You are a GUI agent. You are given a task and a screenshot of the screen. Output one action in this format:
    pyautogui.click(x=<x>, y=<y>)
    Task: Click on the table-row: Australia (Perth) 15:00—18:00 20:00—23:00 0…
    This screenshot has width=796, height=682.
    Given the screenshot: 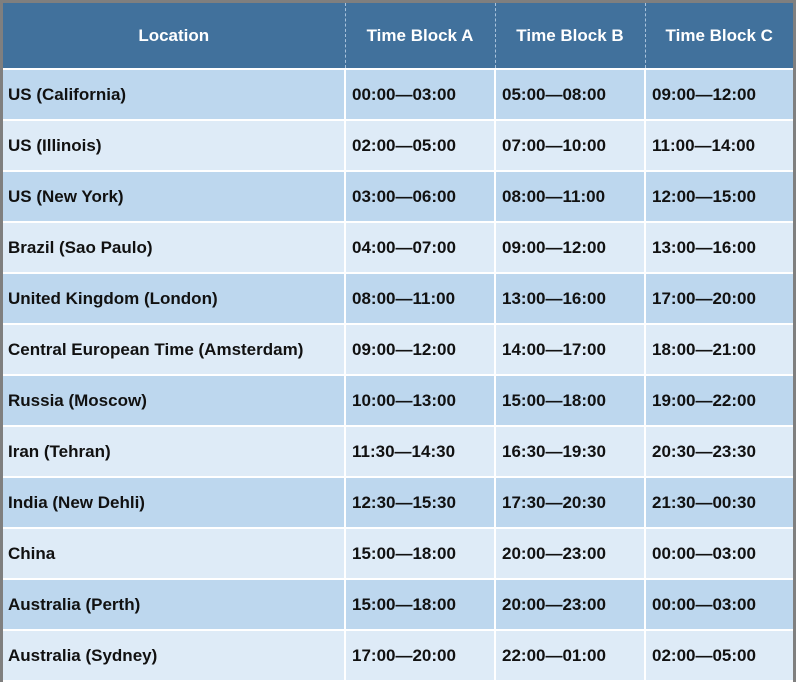 What is the action you would take?
    pyautogui.click(x=398, y=605)
    